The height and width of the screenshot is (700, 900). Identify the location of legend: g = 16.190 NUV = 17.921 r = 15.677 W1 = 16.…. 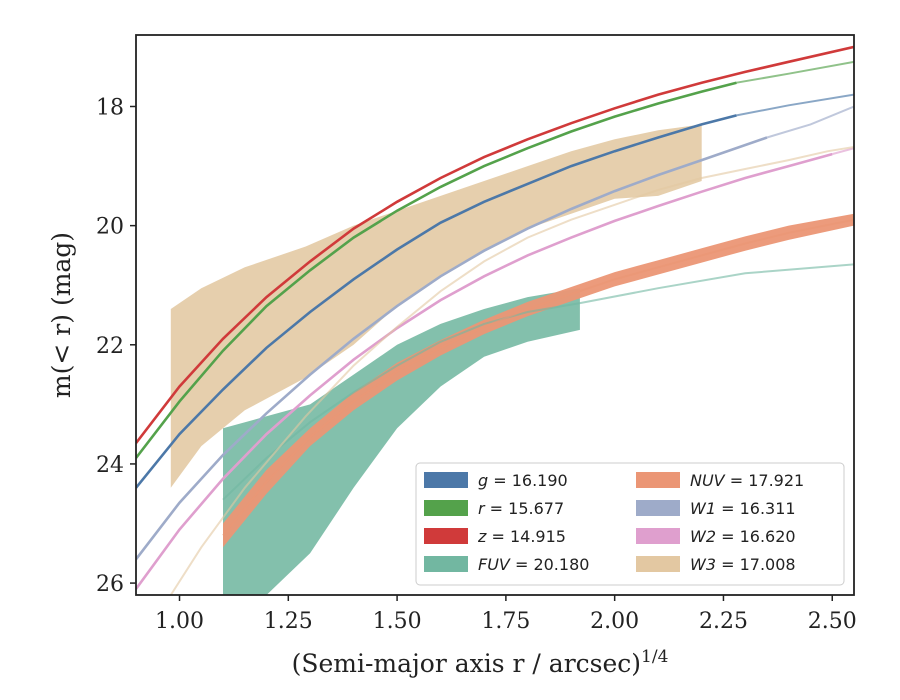
(630, 524).